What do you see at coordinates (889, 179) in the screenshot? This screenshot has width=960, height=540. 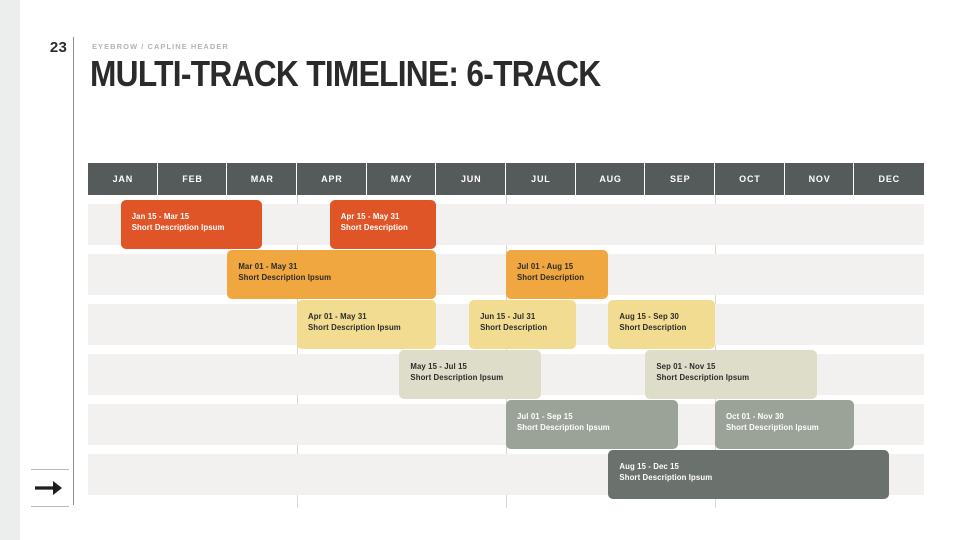 I see `month-header-dec: DEC` at bounding box center [889, 179].